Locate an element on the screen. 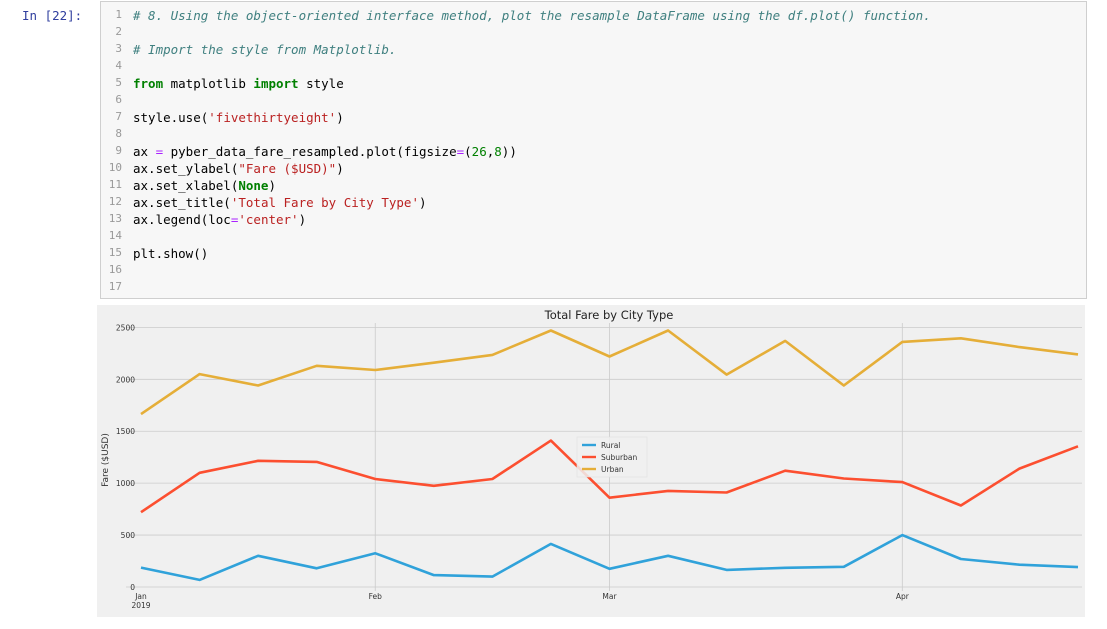  legend-label: Suburban is located at coordinates (619, 457).